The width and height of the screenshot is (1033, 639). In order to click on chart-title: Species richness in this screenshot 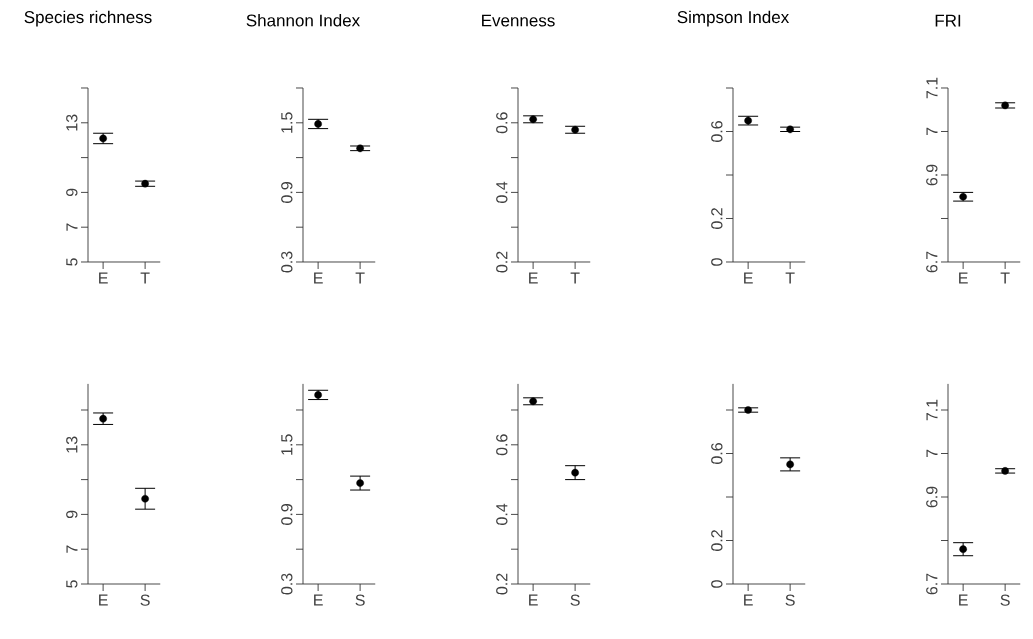, I will do `click(88, 18)`.